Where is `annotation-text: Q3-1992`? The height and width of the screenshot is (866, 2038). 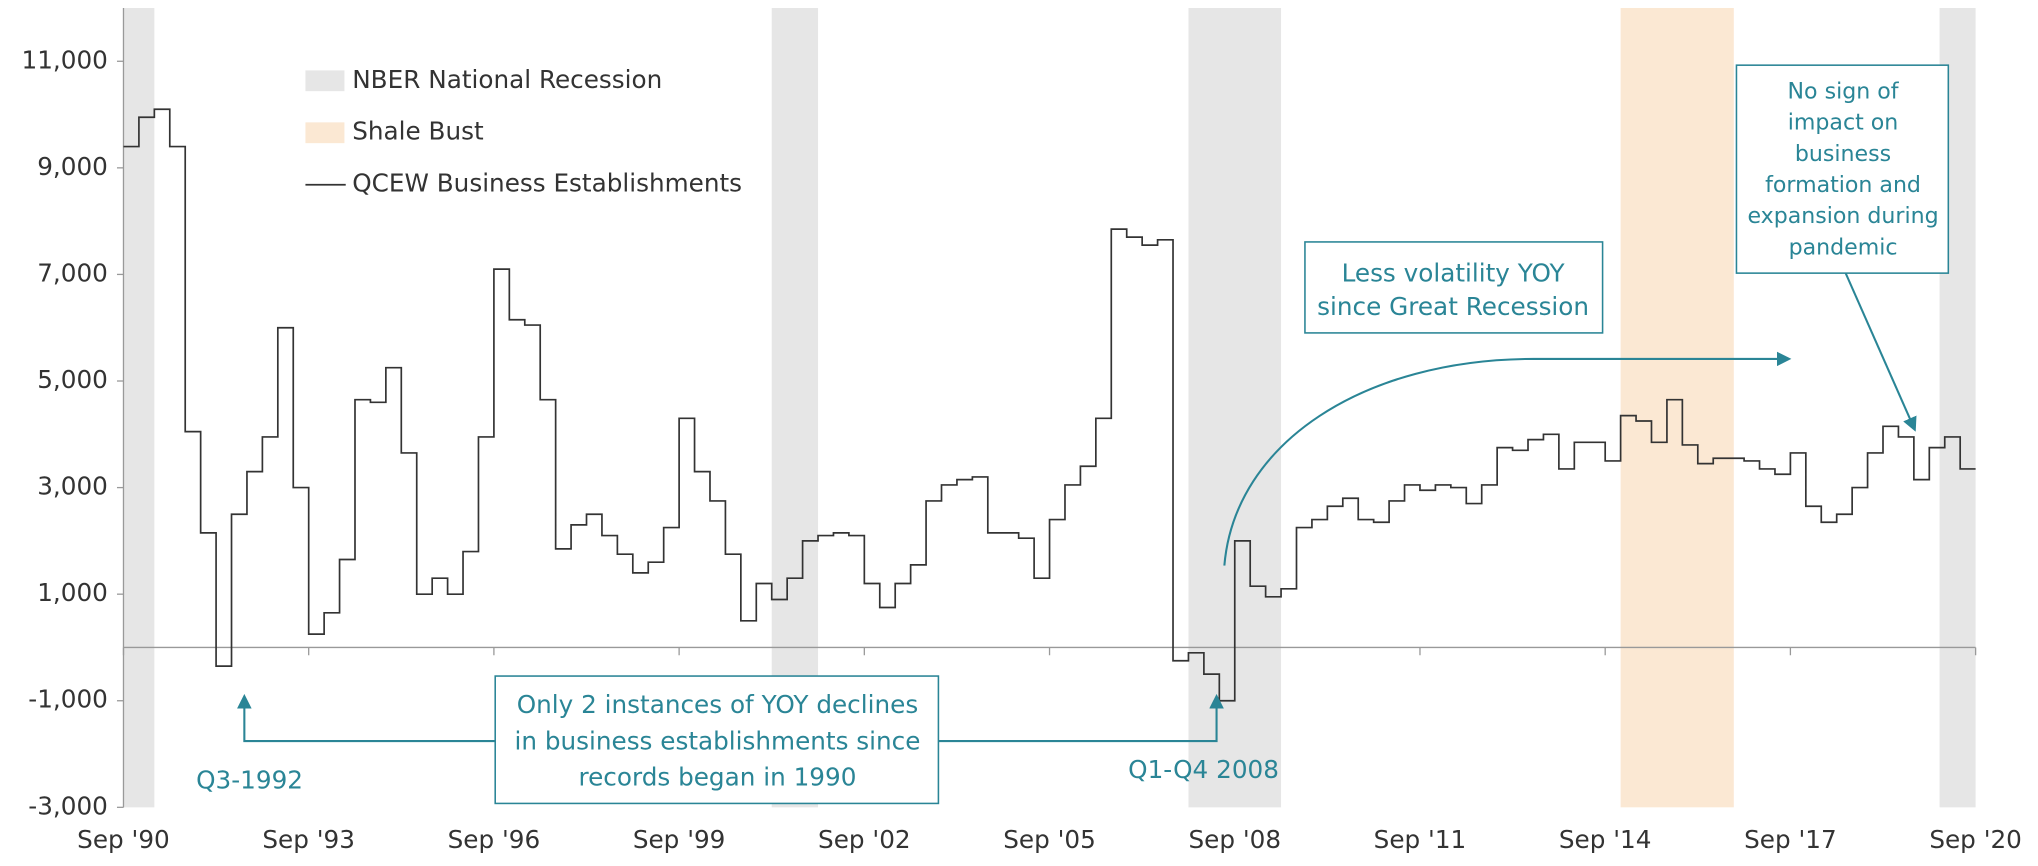 annotation-text: Q3-1992 is located at coordinates (249, 779).